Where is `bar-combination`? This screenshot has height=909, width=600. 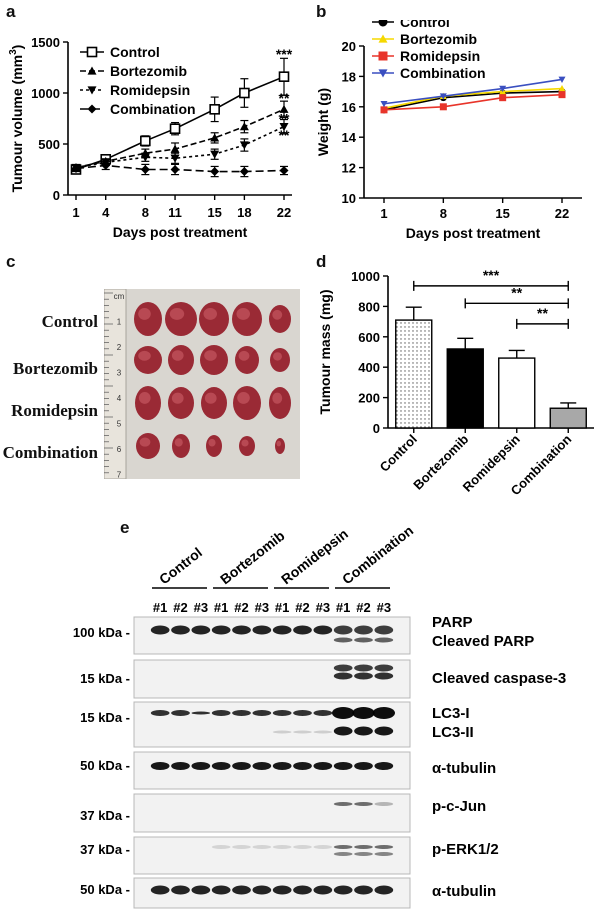 bar-combination is located at coordinates (568, 418).